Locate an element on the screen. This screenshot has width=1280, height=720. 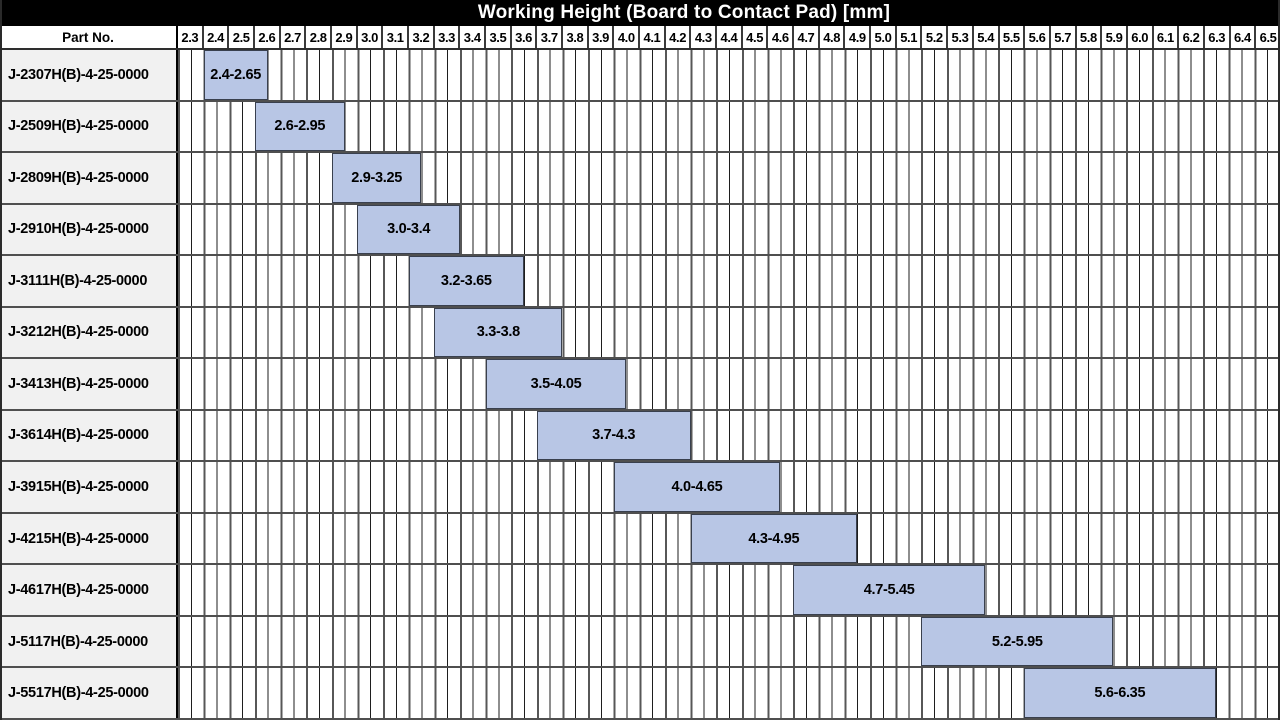
axis-tick-6.0: 6.0 is located at coordinates (1138, 37).